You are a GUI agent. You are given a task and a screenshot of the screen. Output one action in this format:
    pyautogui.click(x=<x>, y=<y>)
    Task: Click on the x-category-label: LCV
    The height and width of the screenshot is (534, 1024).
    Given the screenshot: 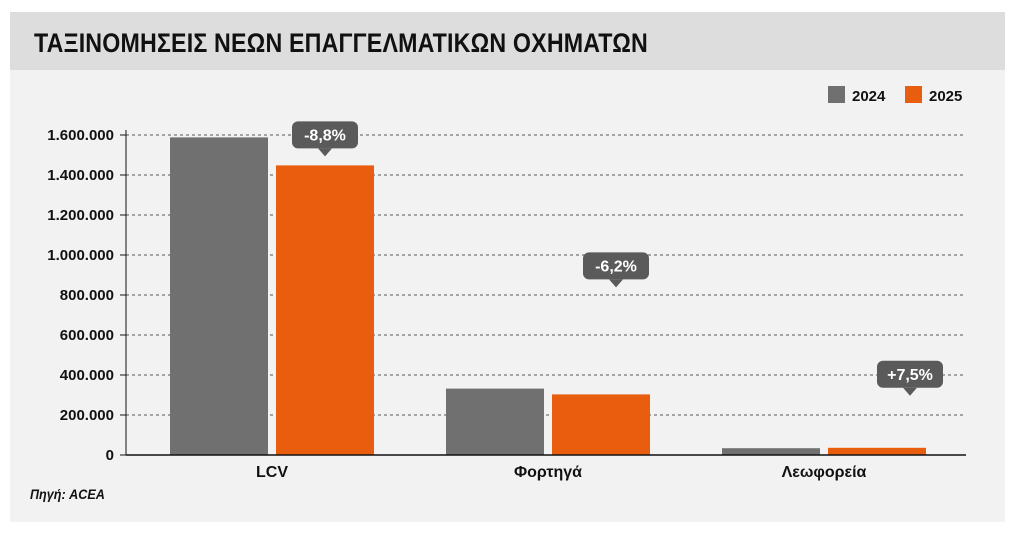 What is the action you would take?
    pyautogui.click(x=272, y=472)
    